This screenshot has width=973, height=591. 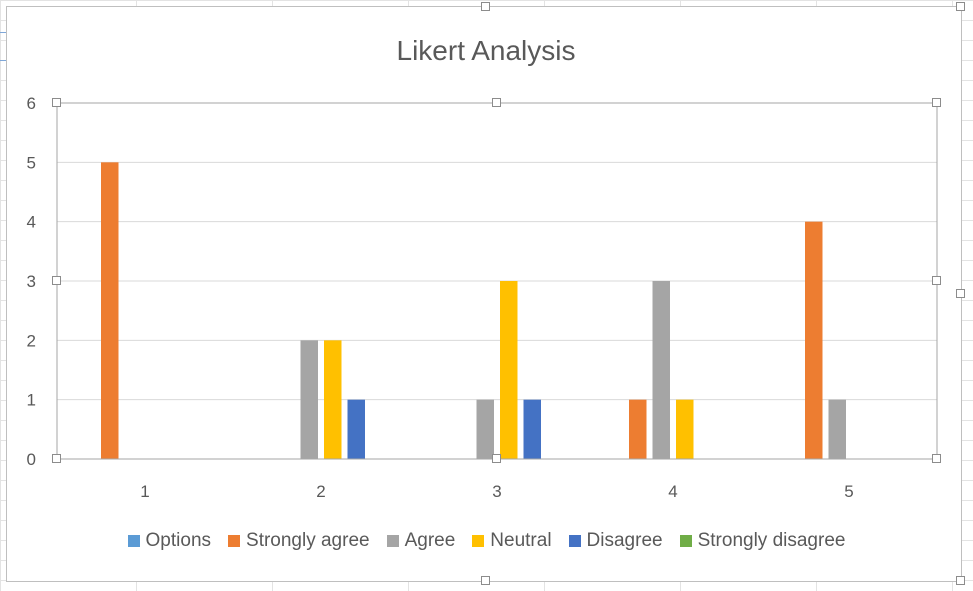 I want to click on x-tick-label: 4, so click(x=672, y=491).